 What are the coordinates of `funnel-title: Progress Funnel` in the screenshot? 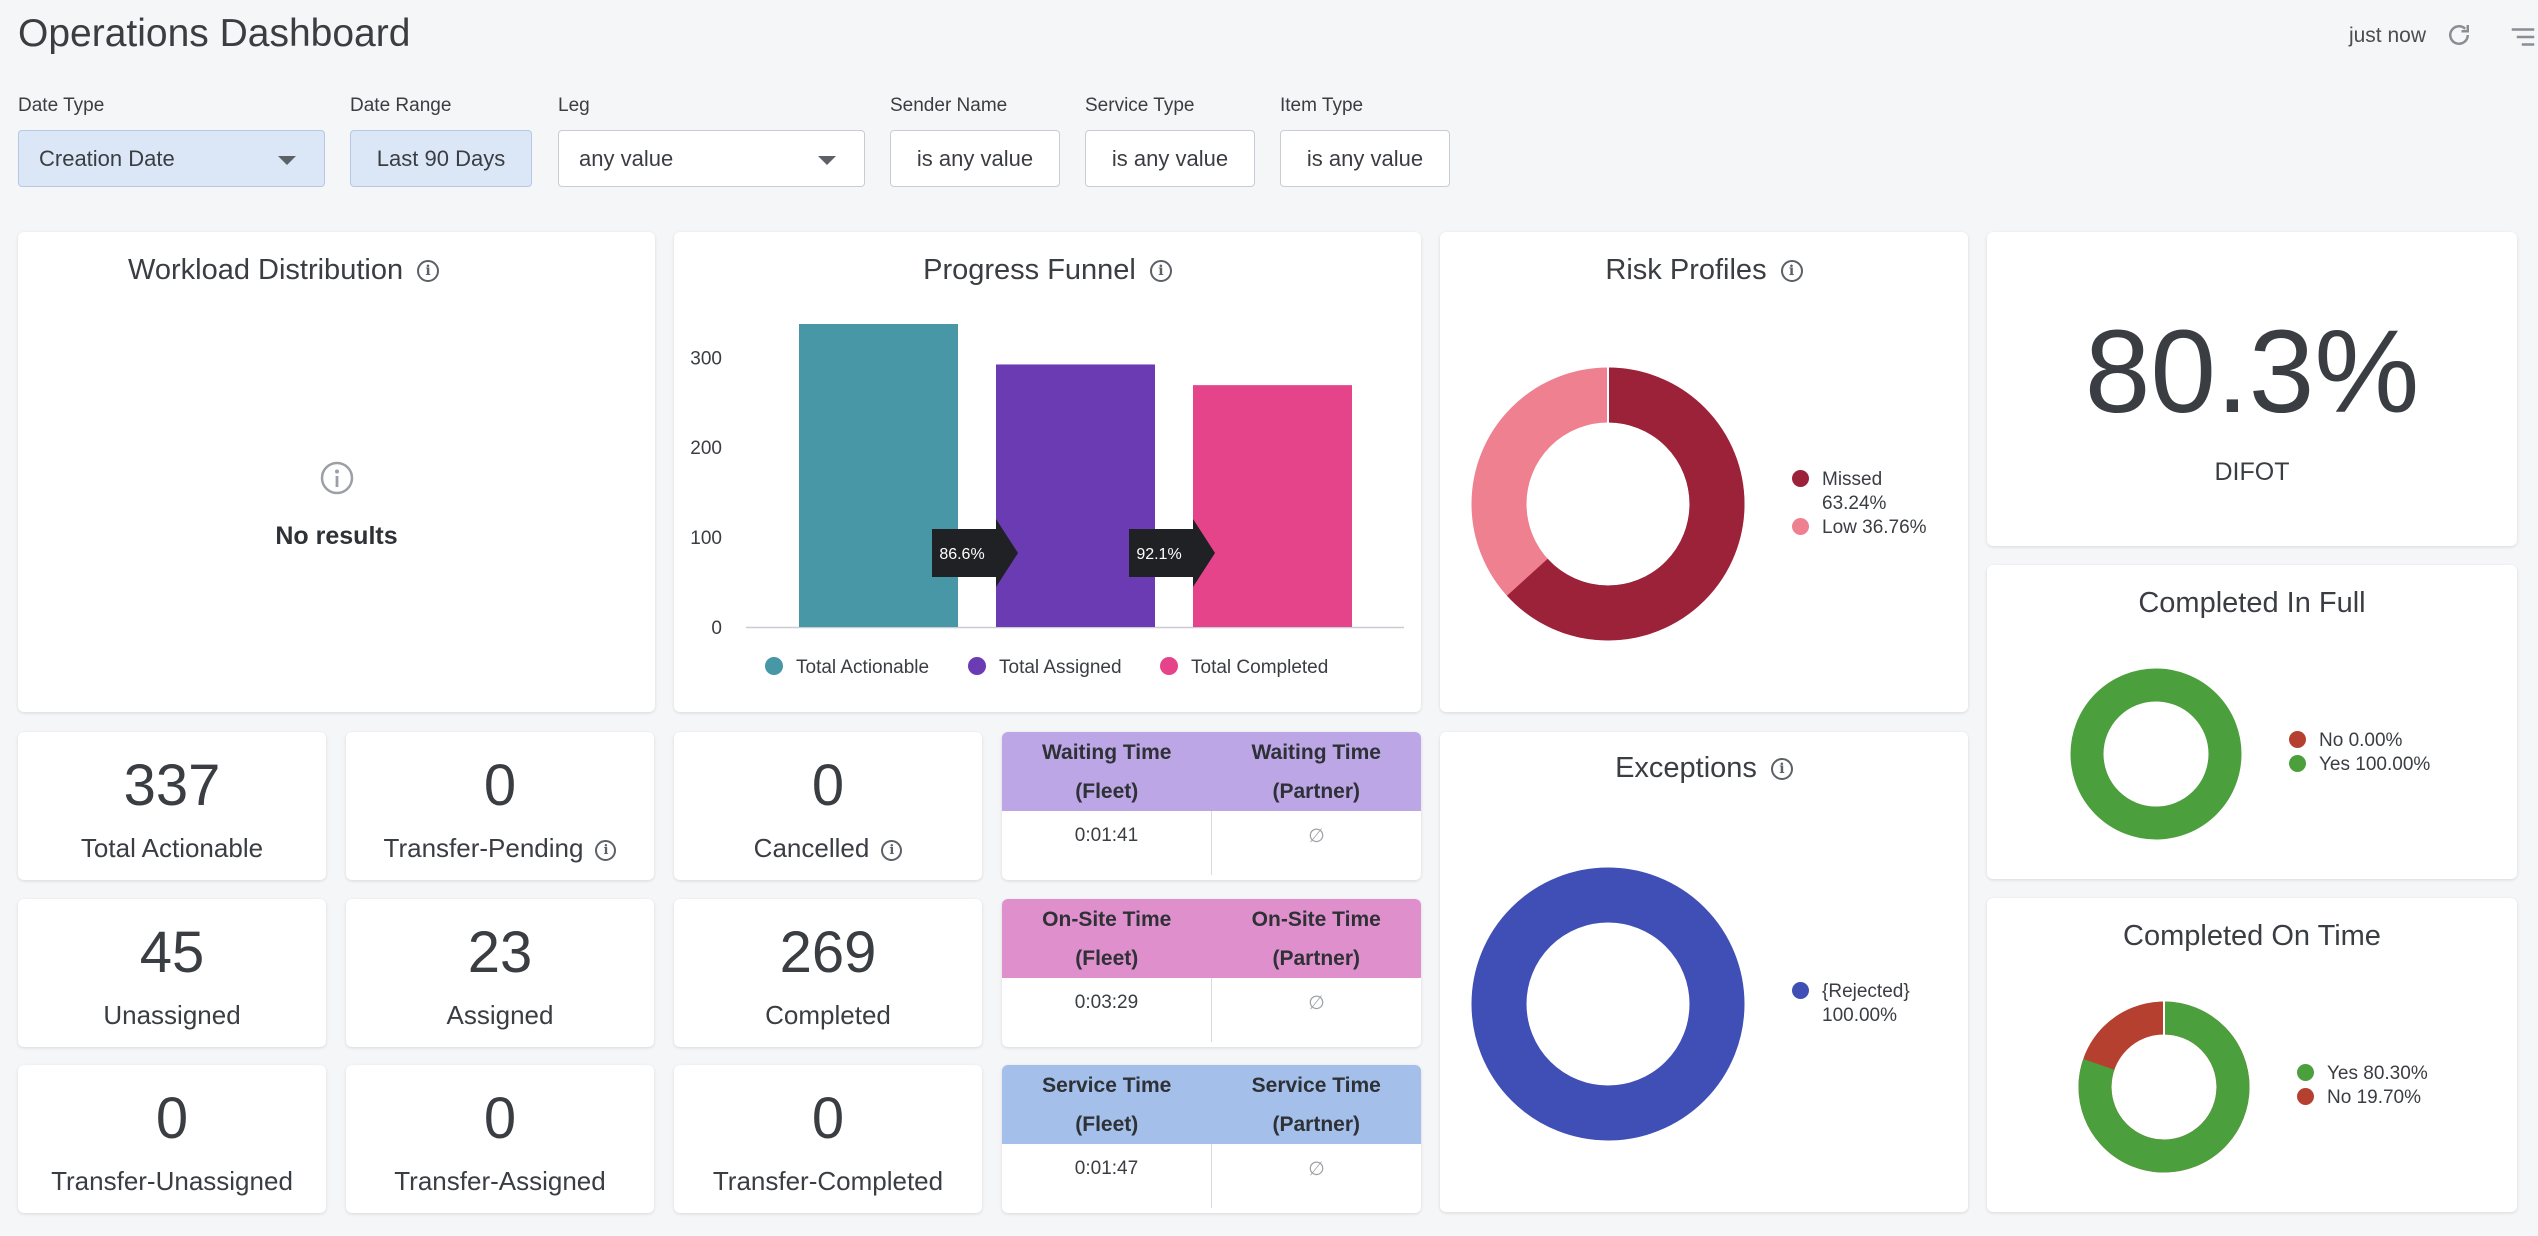 It's located at (1029, 270).